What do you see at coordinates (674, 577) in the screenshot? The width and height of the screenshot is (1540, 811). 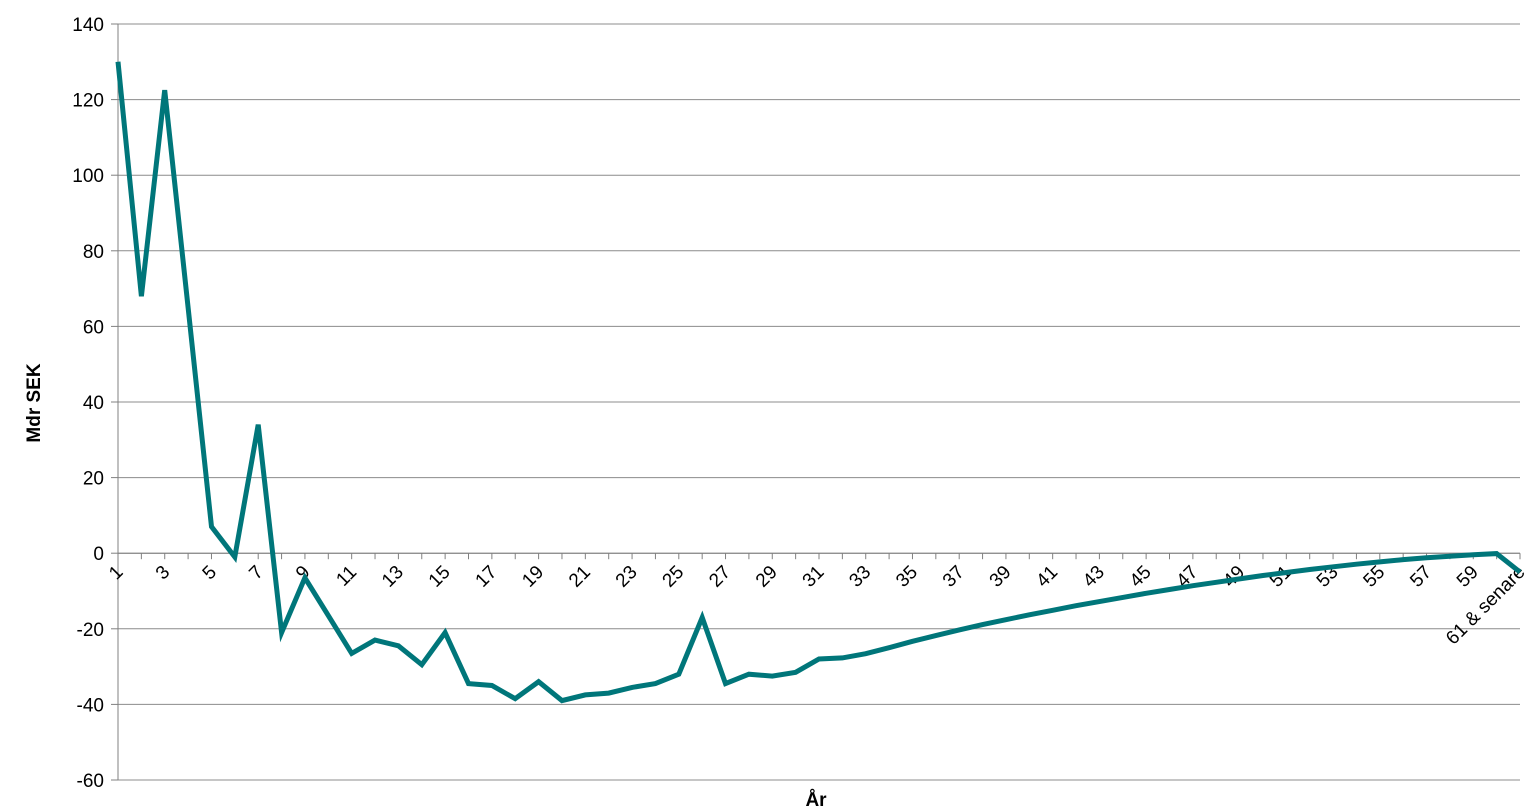 I see `x-tick-label: 25` at bounding box center [674, 577].